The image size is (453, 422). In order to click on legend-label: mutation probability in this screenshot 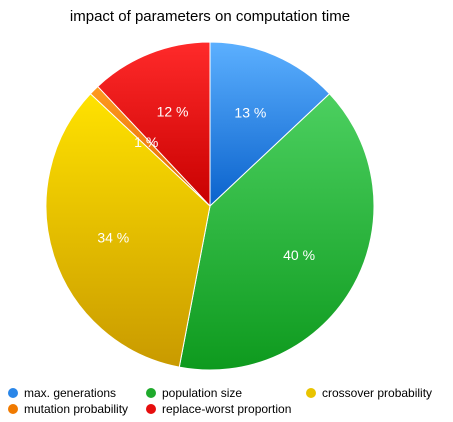, I will do `click(76, 409)`.